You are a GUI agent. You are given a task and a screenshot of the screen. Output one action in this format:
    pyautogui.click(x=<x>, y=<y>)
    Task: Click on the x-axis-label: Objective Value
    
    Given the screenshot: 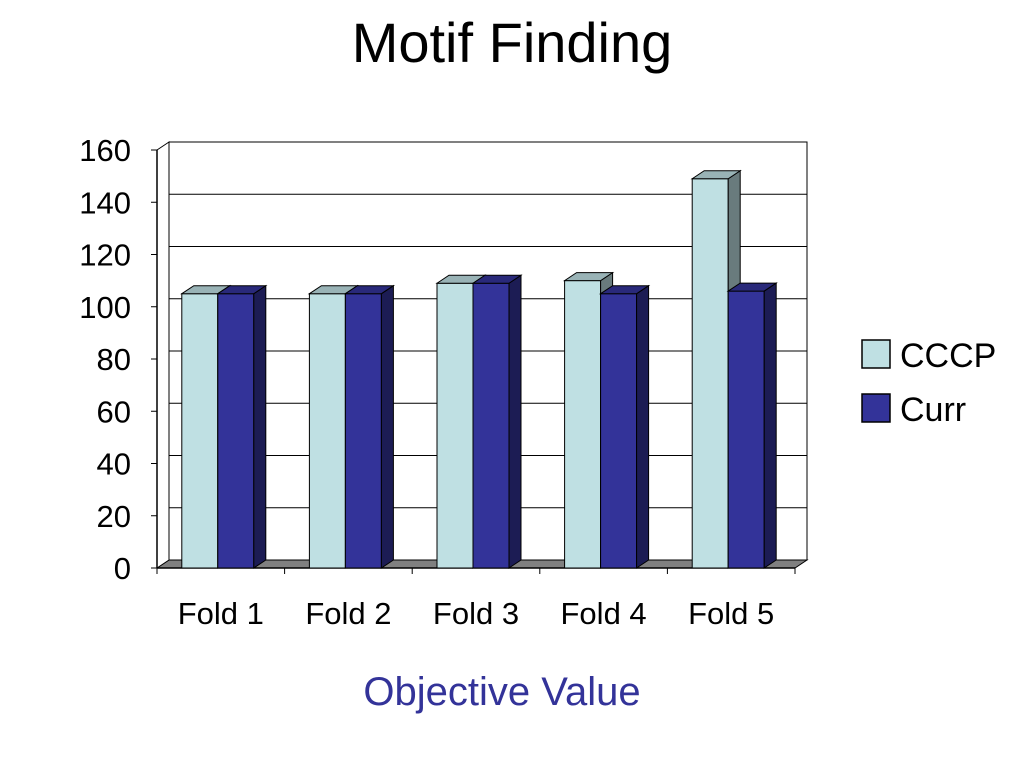 What is the action you would take?
    pyautogui.click(x=502, y=692)
    